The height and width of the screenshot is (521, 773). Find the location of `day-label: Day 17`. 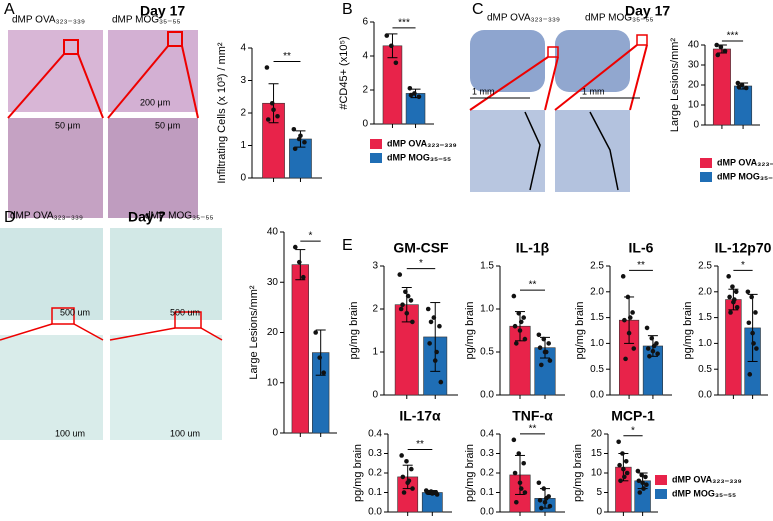

day-label: Day 17 is located at coordinates (647, 11).